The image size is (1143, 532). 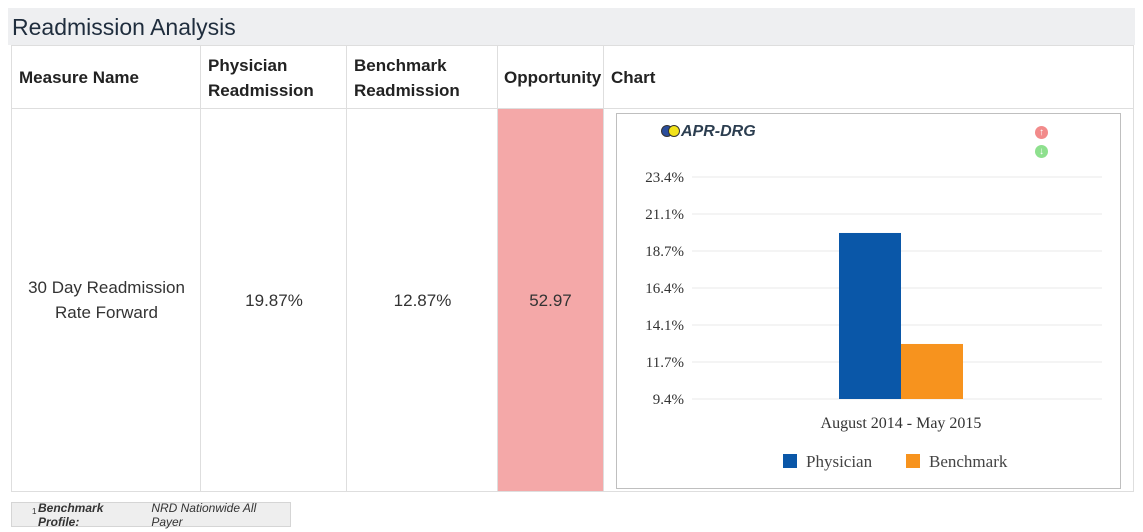 I want to click on col-physician, so click(x=274, y=268).